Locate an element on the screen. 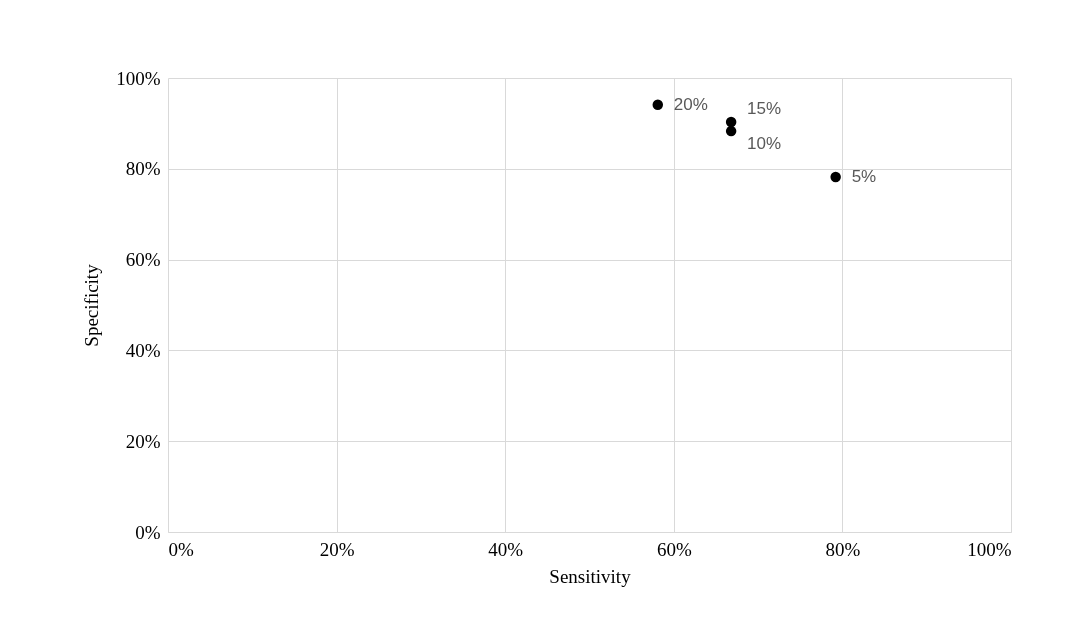 The height and width of the screenshot is (639, 1067). y-tick-label: 60% is located at coordinates (143, 260).